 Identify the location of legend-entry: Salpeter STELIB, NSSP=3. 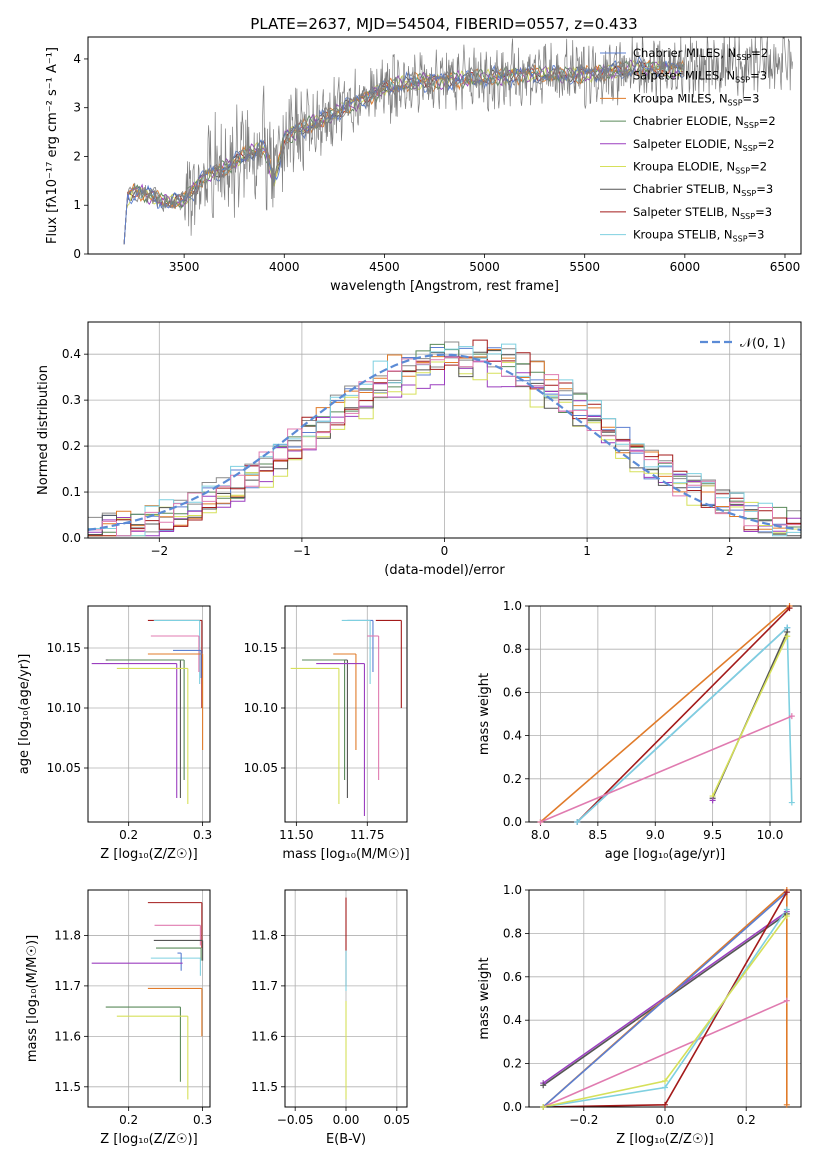
(702, 213).